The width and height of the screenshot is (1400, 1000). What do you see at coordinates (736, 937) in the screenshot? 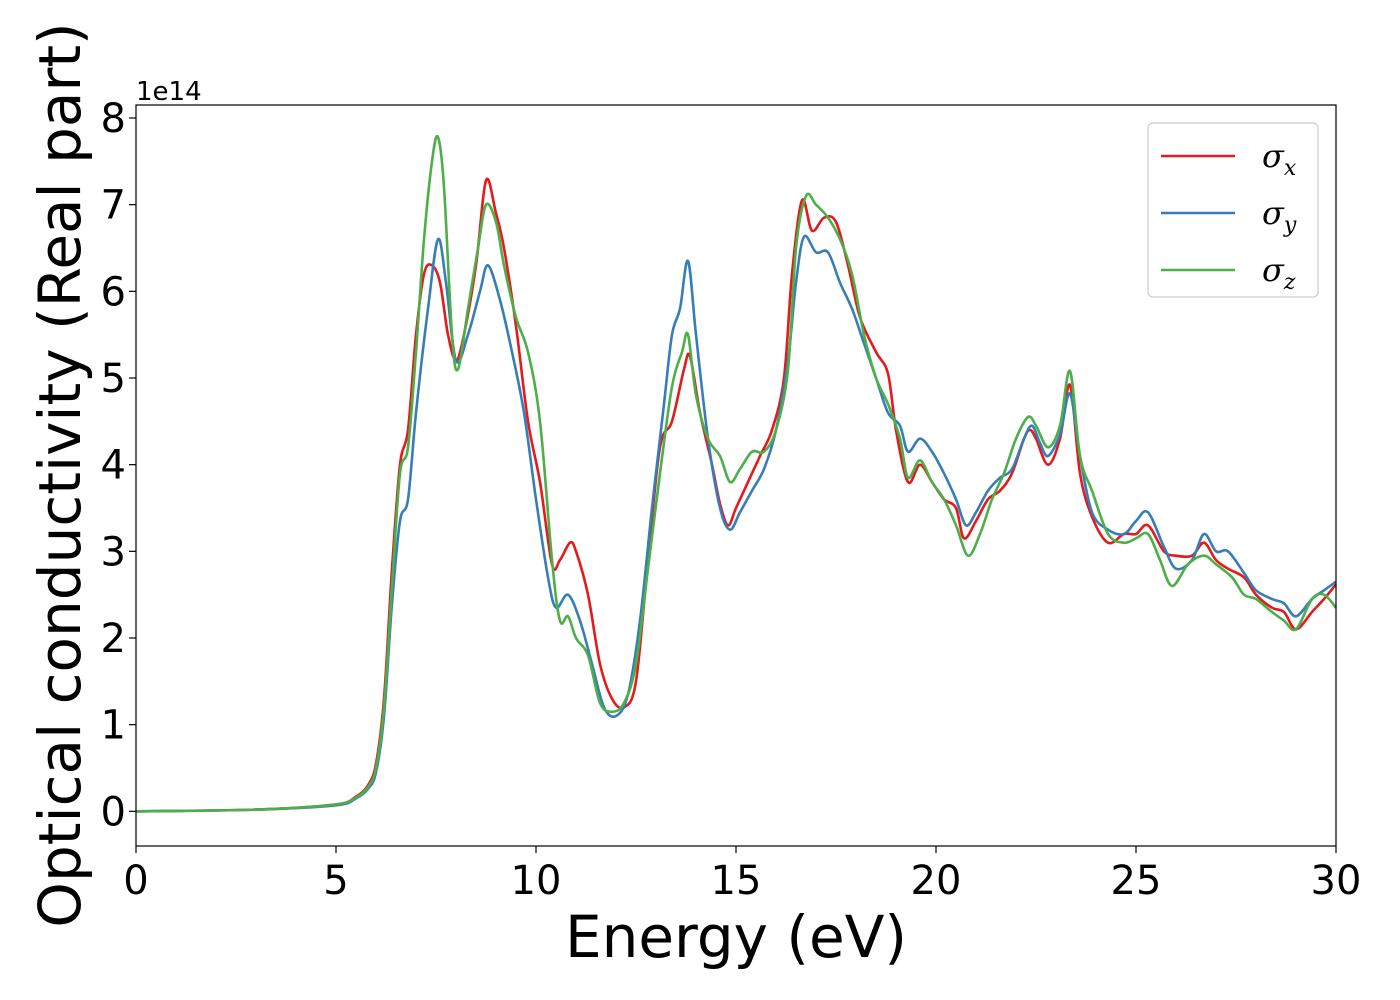
I see `x-axis-label: Energy (eV)` at bounding box center [736, 937].